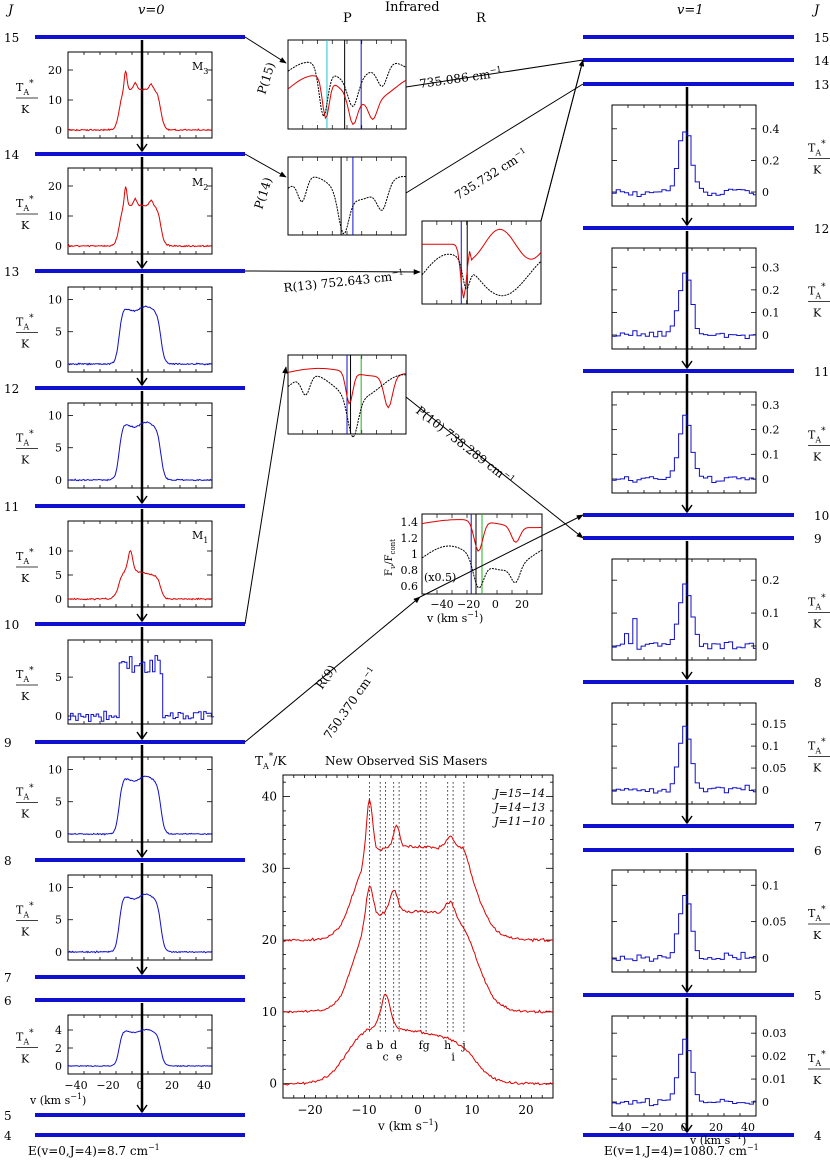  I want to click on y-tick-label: 0.03, so click(774, 1033).